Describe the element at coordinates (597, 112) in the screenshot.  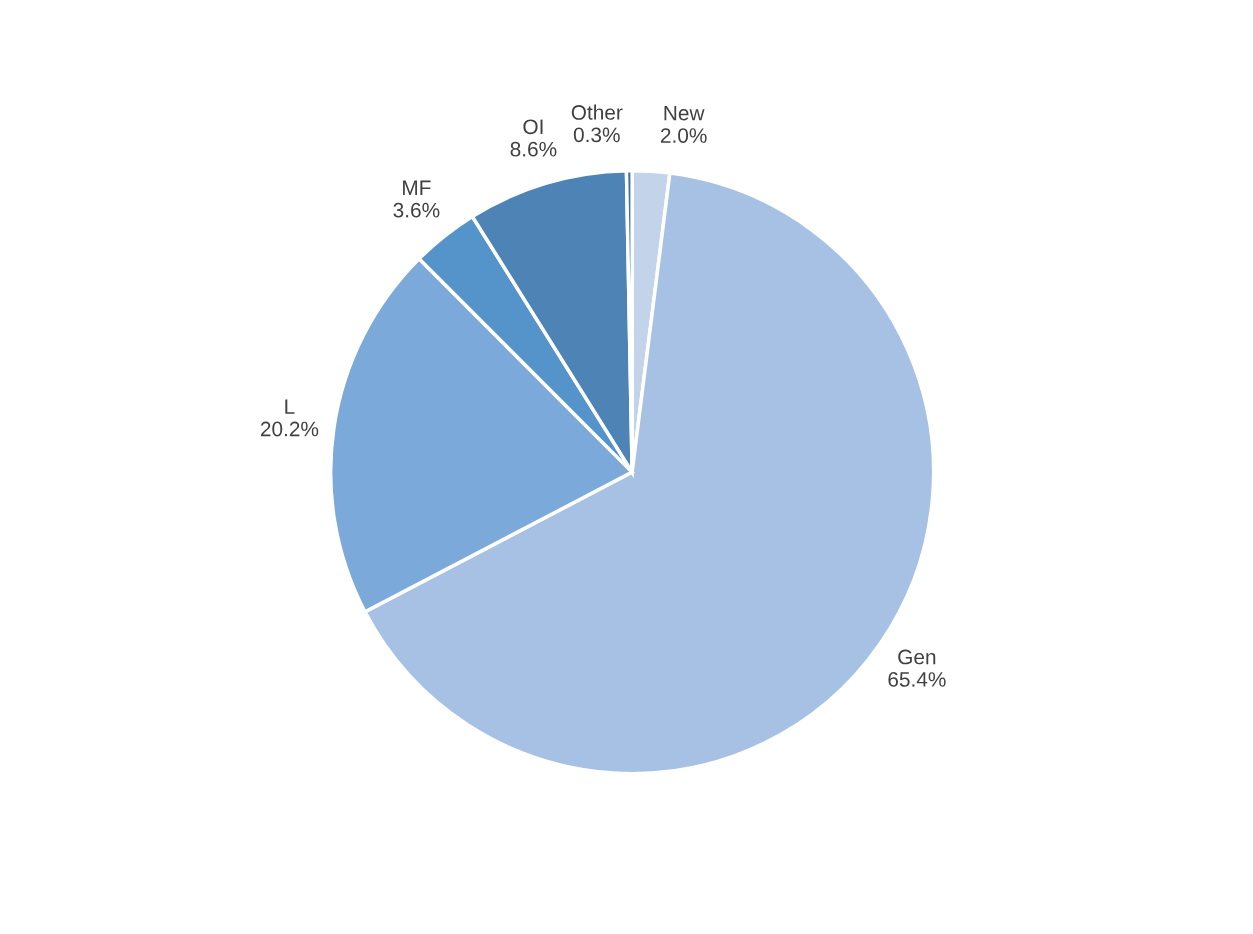
I see `slice-label: Other` at that location.